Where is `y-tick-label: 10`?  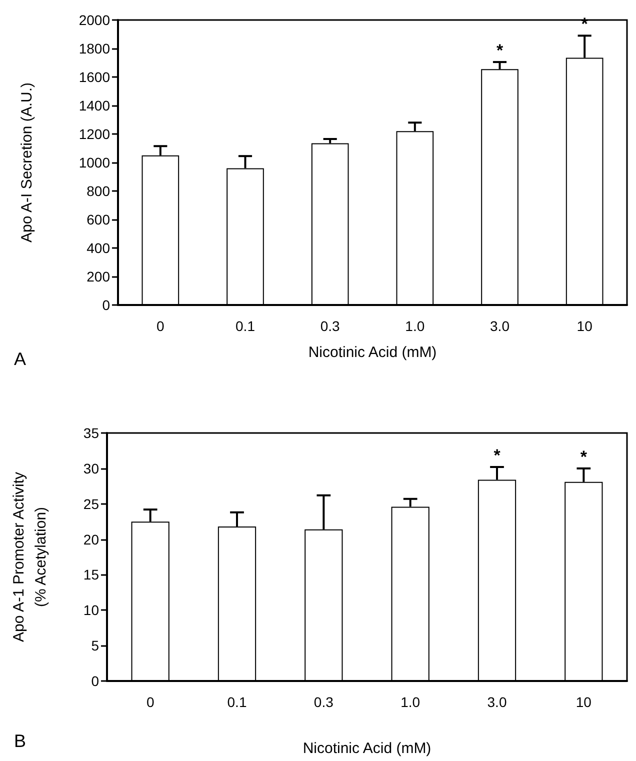 y-tick-label: 10 is located at coordinates (91, 610).